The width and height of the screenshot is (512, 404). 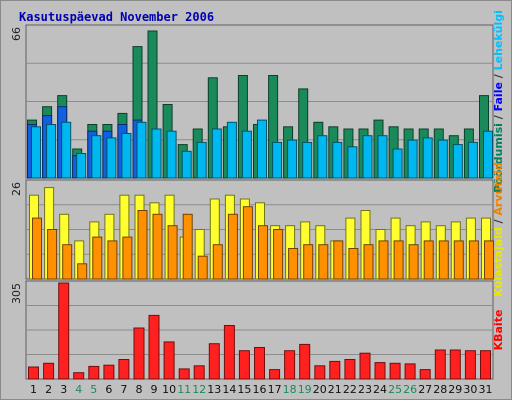 I want to click on x-tick-label: 5, so click(x=93, y=389).